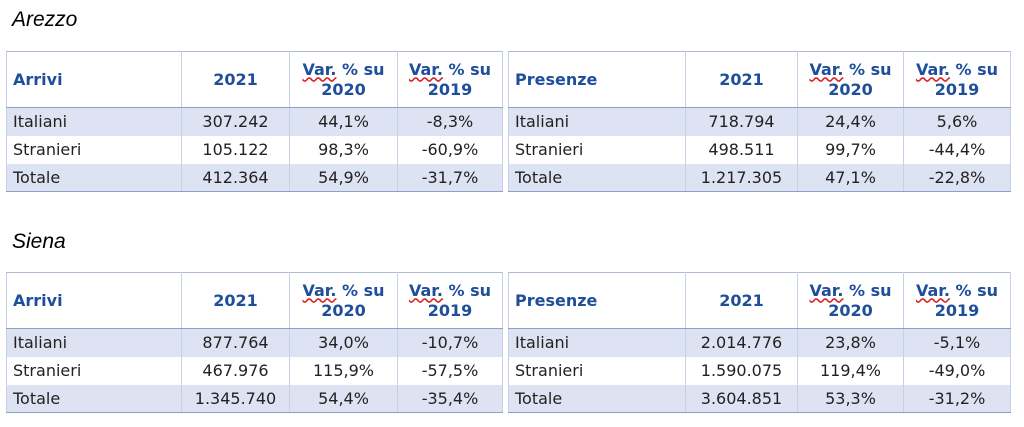 The height and width of the screenshot is (427, 1024). I want to click on table-row: Totale 1.217.305 47,1% -22,8%, so click(759, 177).